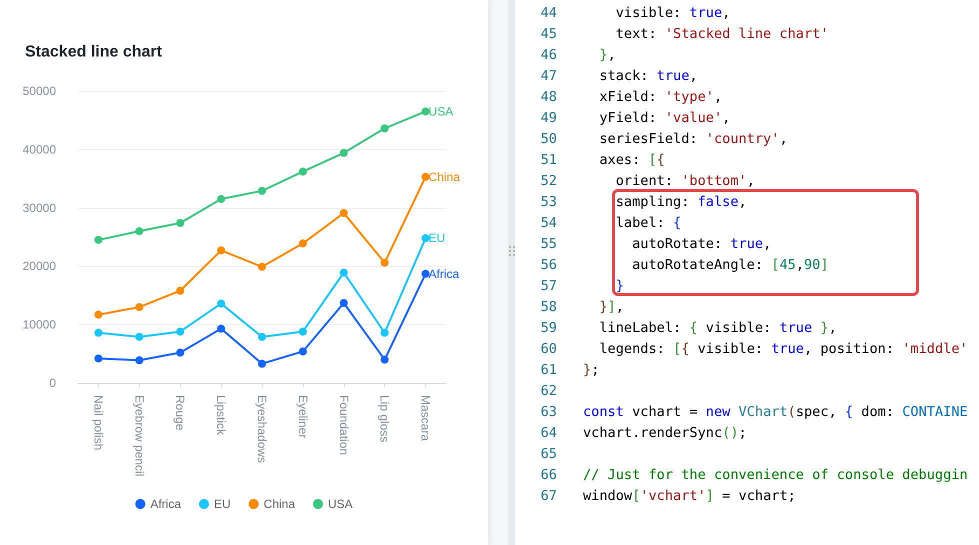 This screenshot has width=979, height=545. Describe the element at coordinates (39, 266) in the screenshot. I see `y-tick-label: 20000` at that location.